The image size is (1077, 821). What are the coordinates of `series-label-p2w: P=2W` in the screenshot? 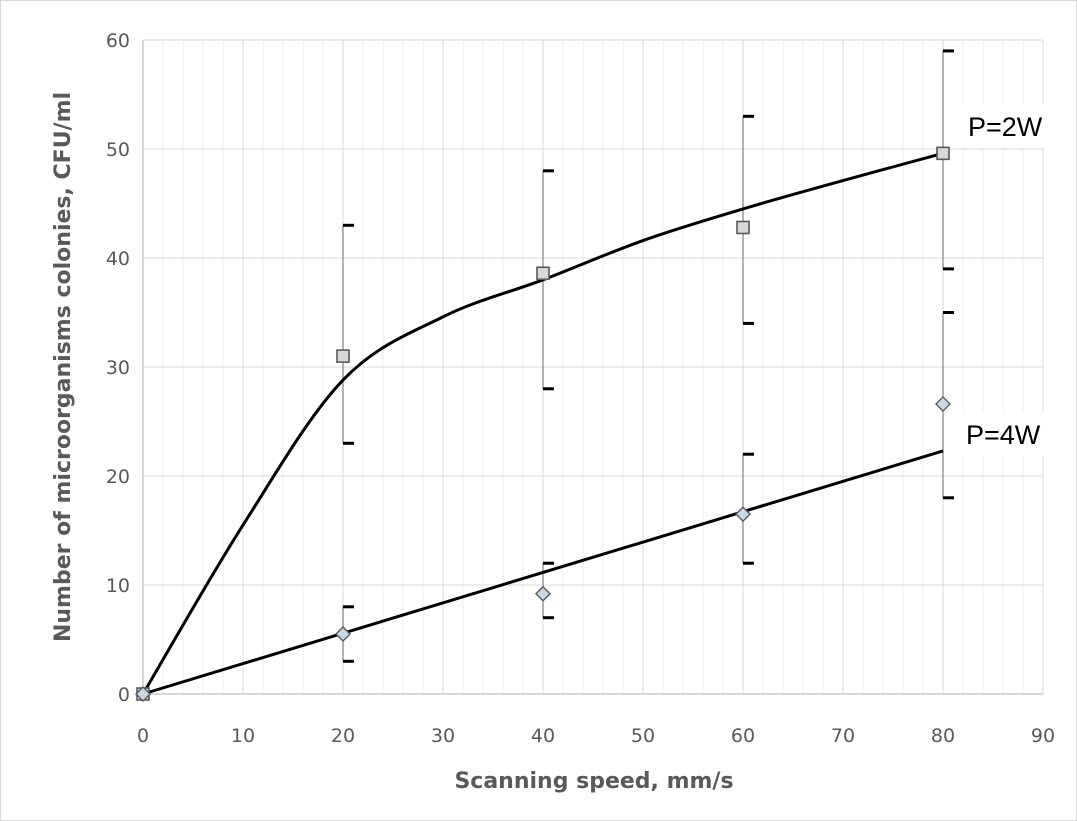 It's located at (1005, 127).